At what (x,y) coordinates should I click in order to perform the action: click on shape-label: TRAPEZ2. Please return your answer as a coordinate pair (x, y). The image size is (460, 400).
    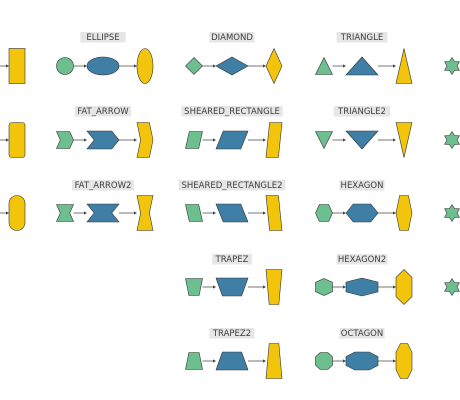
    Looking at the image, I should click on (231, 334).